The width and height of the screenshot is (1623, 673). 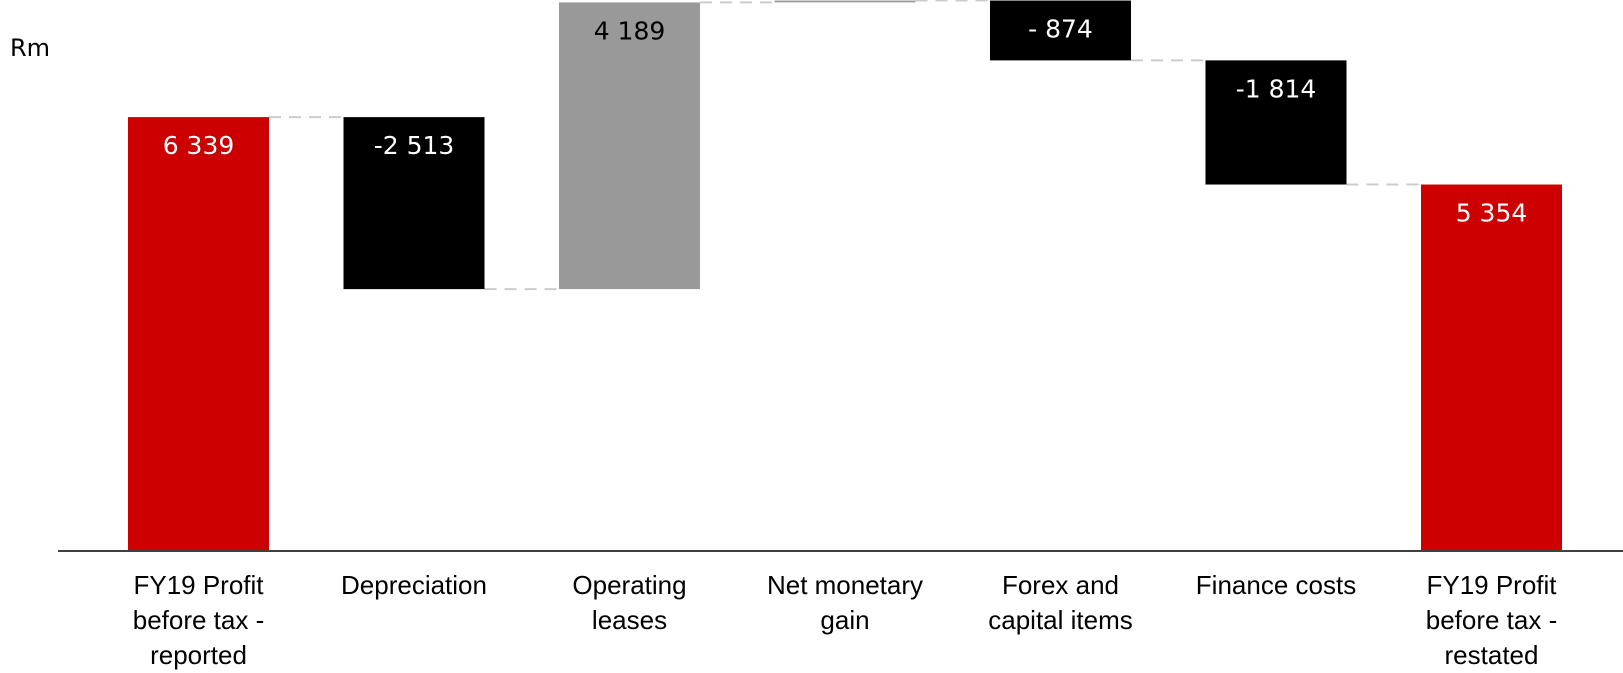 I want to click on unit-label: Rm, so click(x=30, y=48).